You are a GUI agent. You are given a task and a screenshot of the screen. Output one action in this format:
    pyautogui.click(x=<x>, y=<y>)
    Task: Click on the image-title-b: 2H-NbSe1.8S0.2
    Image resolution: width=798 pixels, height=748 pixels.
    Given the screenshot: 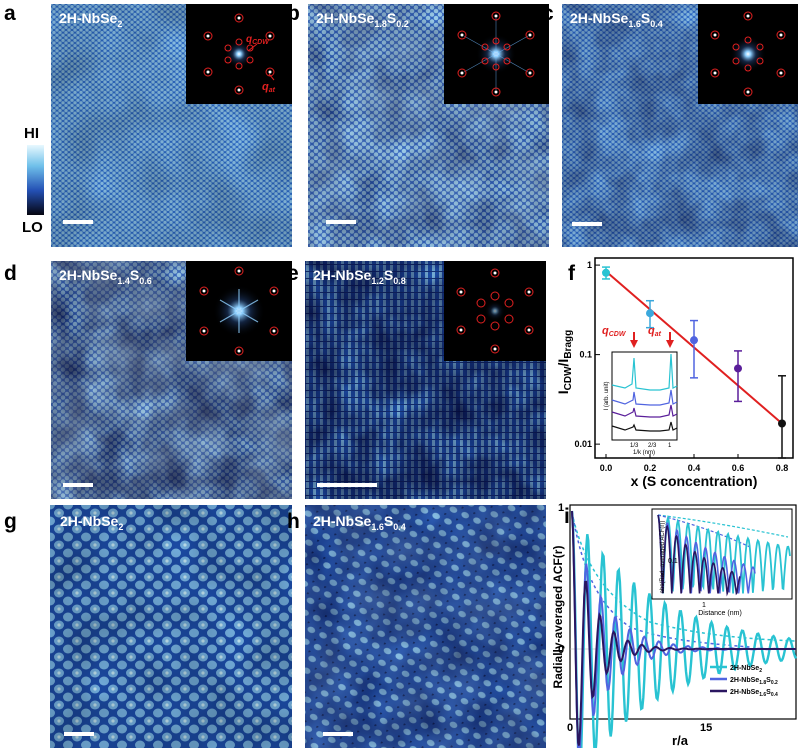 What is the action you would take?
    pyautogui.click(x=362, y=19)
    